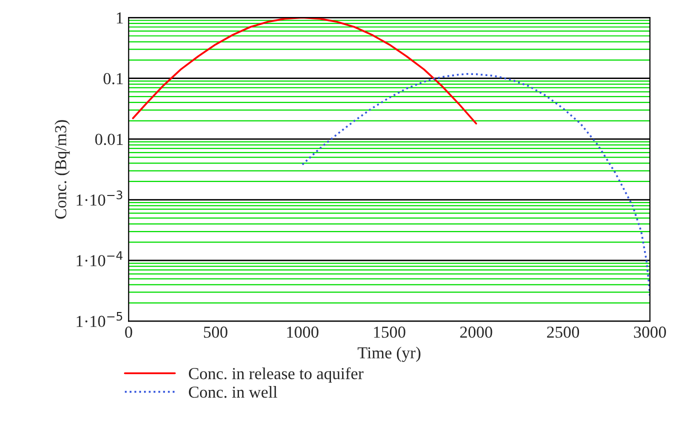  I want to click on y-tick-label: 1·10$^{−3}$, so click(99, 198).